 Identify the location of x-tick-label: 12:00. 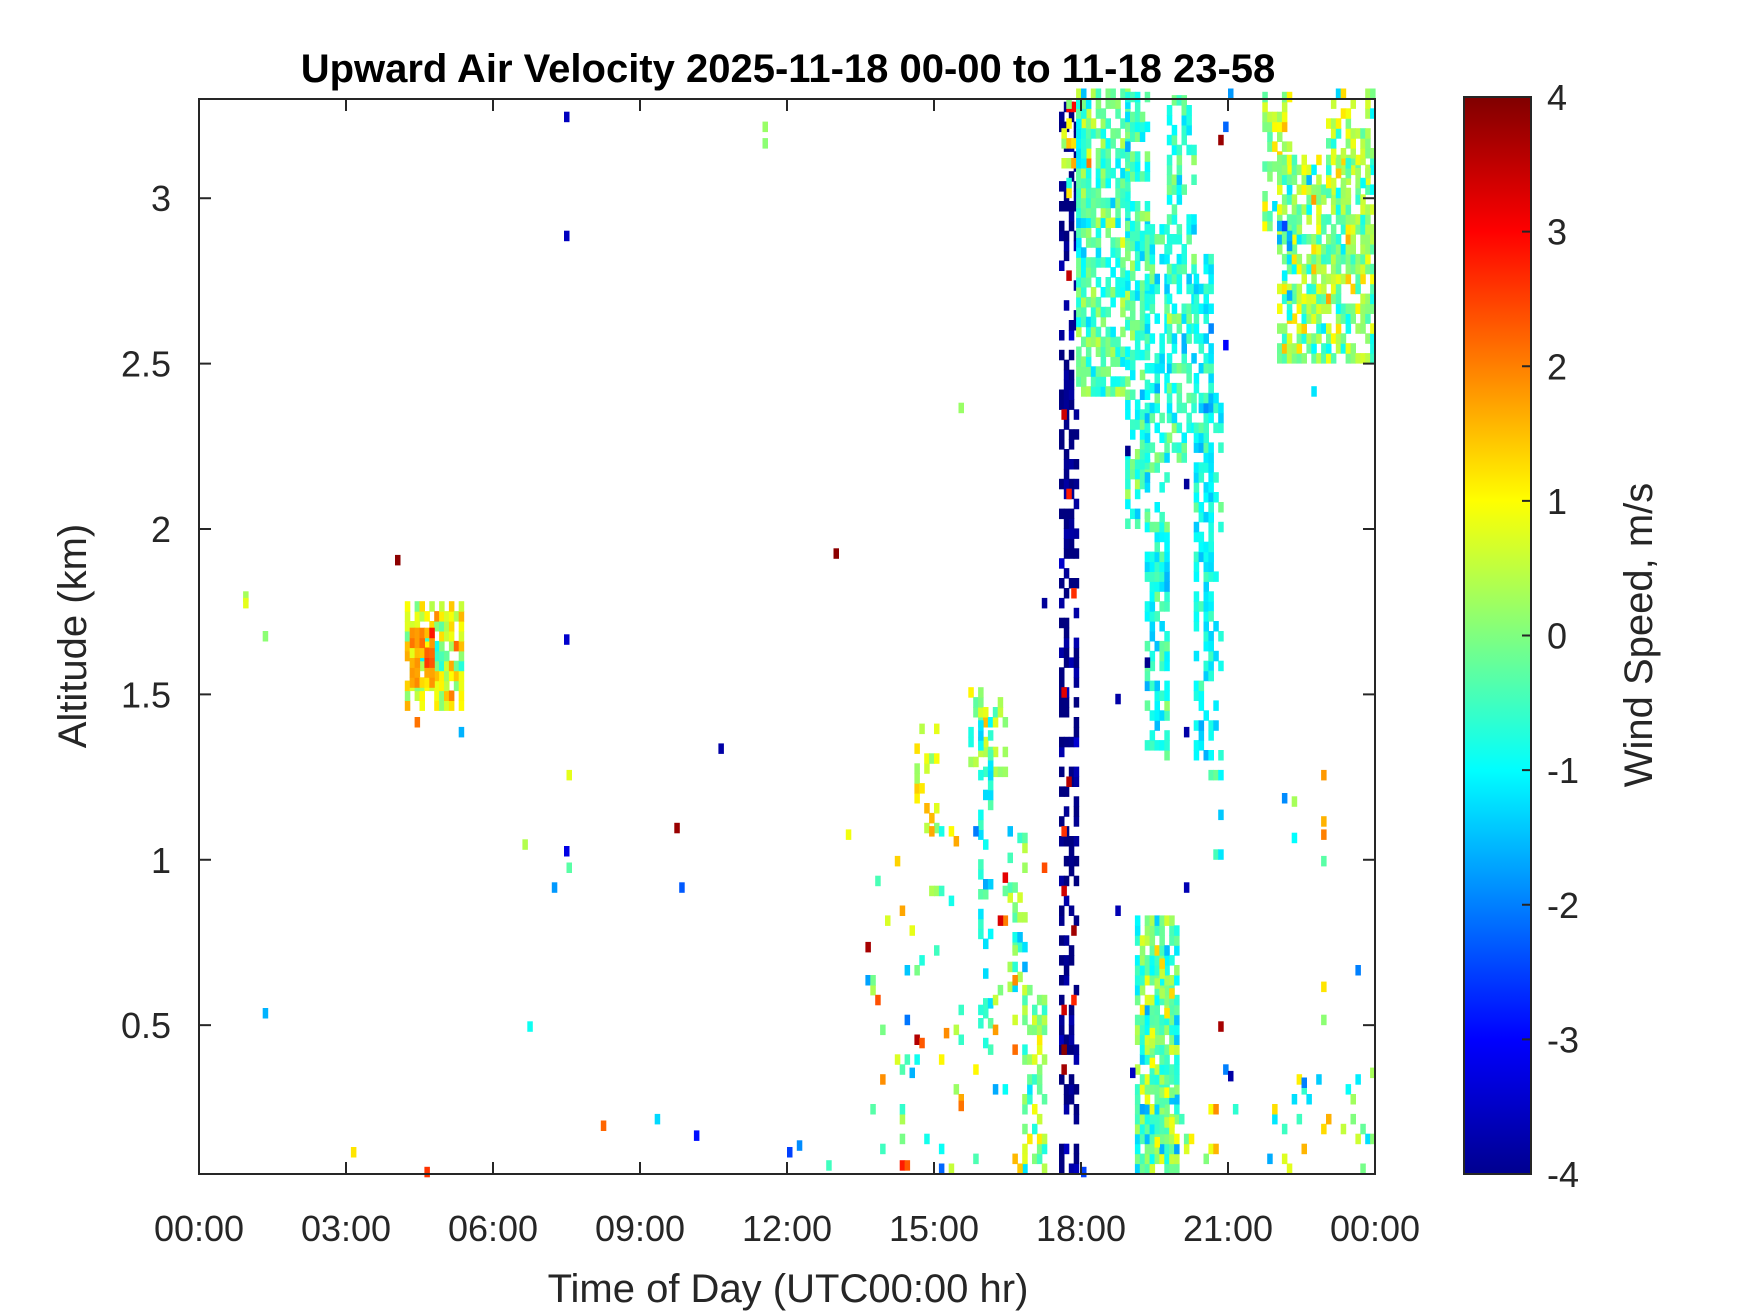
(787, 1228).